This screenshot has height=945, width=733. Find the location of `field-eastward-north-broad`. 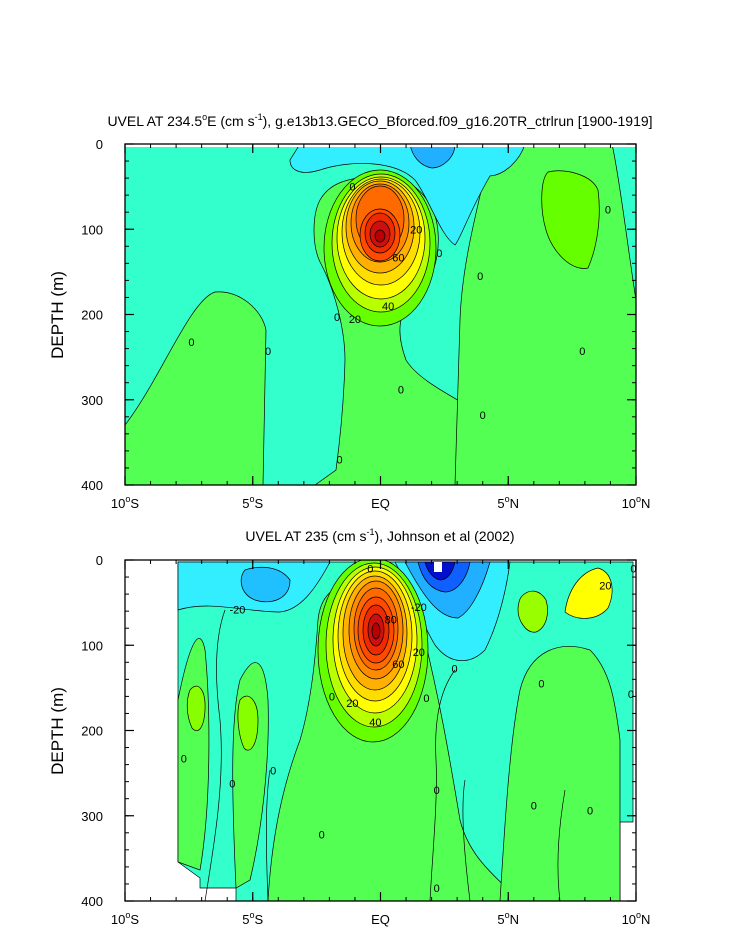

field-eastward-north-broad is located at coordinates (560, 773).